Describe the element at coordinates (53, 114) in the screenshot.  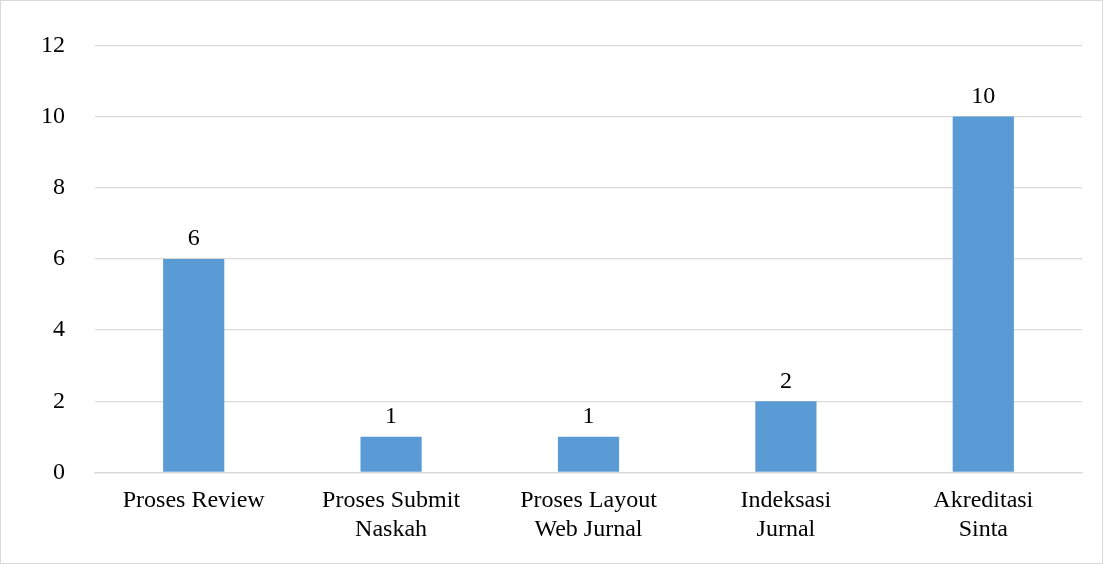
I see `y-tick-label: 10` at that location.